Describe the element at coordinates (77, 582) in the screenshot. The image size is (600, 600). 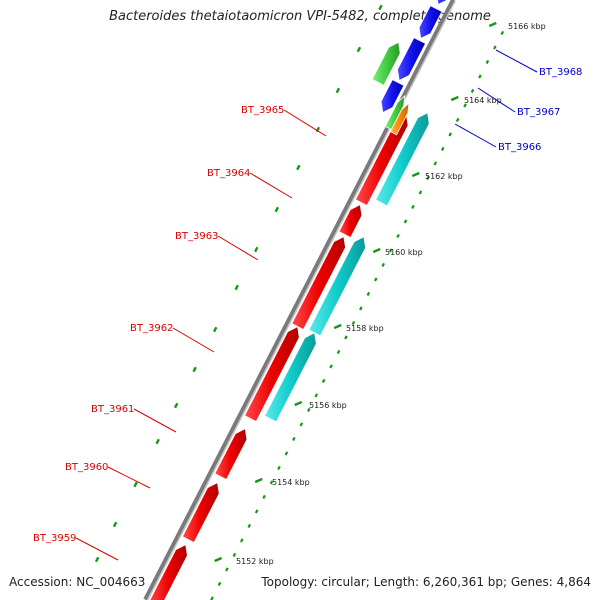
I see `accession-label: Accession: NC_004663` at that location.